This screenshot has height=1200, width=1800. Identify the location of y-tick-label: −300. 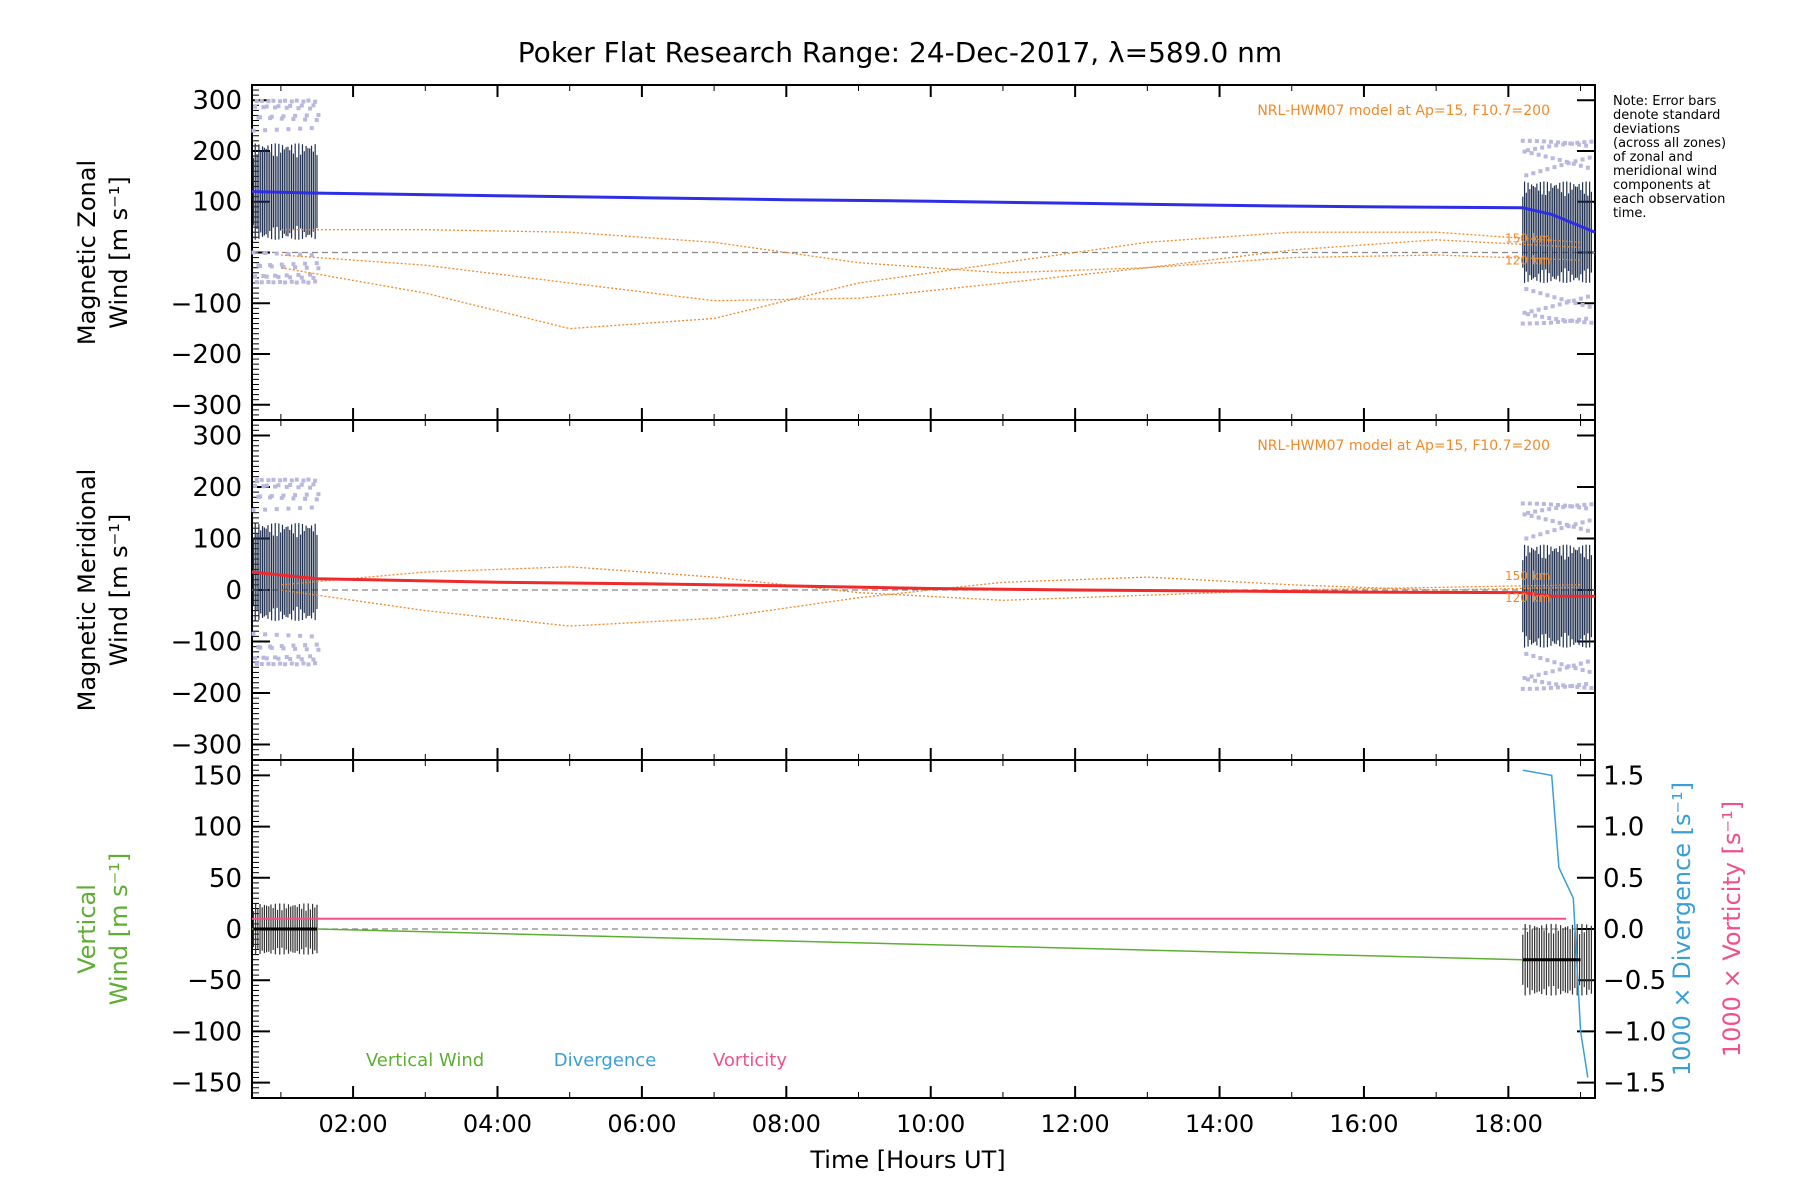
(206, 406).